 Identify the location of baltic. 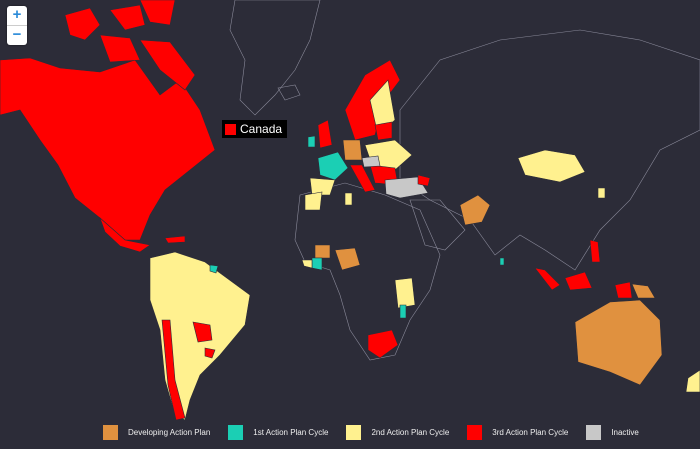
(383, 131).